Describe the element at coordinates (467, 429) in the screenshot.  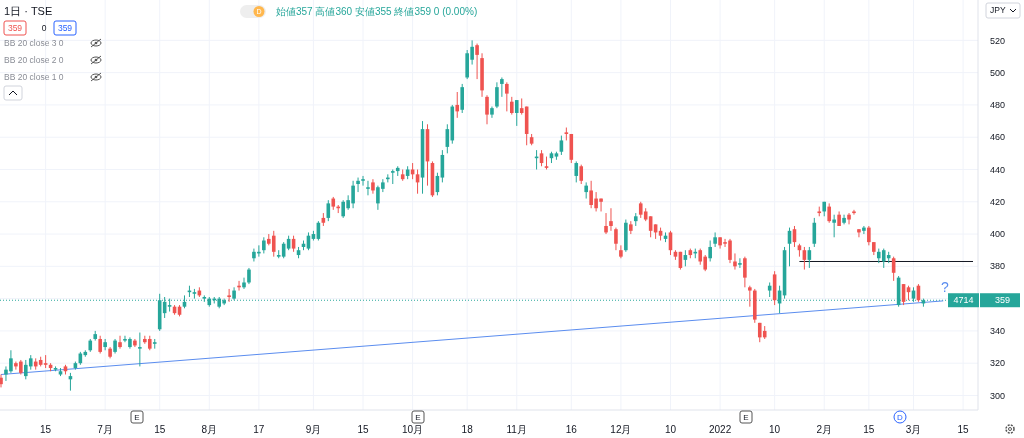
I see `x-tick-label: 18` at that location.